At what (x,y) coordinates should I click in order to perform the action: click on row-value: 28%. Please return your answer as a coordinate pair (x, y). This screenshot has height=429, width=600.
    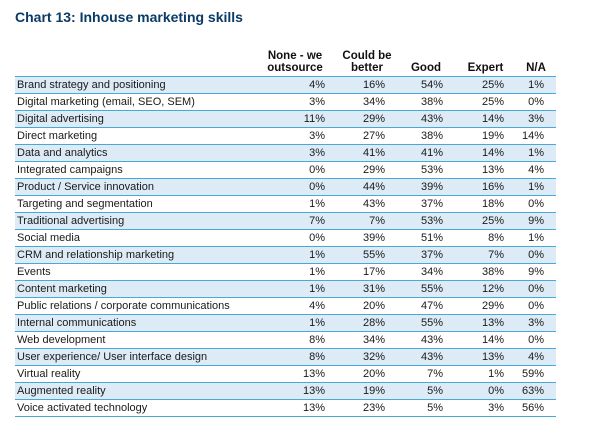
    Looking at the image, I should click on (367, 323).